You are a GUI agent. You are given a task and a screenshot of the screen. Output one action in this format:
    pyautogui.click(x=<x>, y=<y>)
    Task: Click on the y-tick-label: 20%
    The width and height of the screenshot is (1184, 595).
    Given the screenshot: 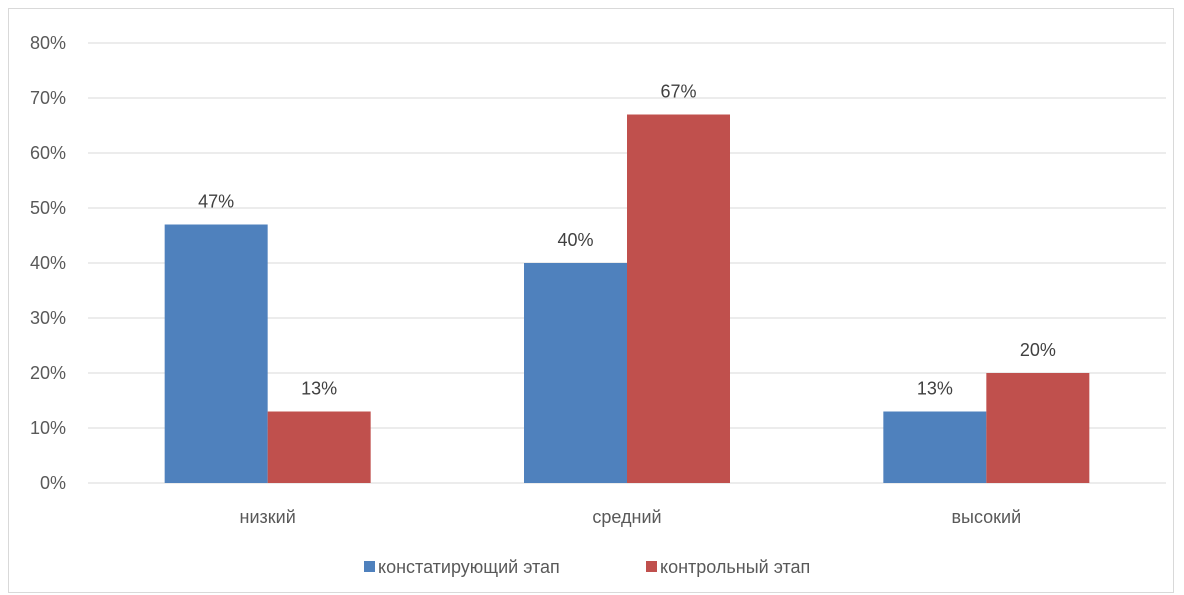 What is the action you would take?
    pyautogui.click(x=48, y=373)
    